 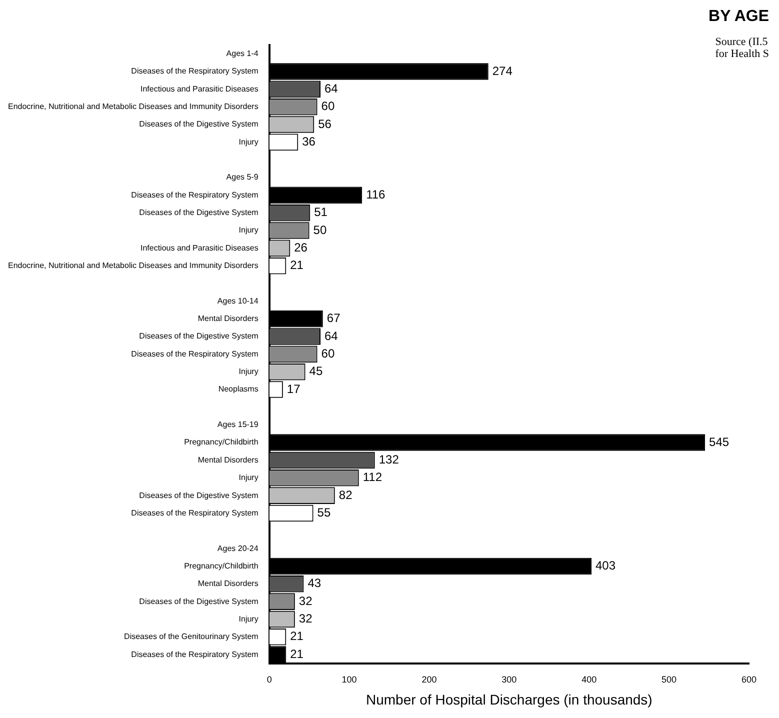 What do you see at coordinates (742, 42) in the screenshot?
I see `annotation: Source (II.5` at bounding box center [742, 42].